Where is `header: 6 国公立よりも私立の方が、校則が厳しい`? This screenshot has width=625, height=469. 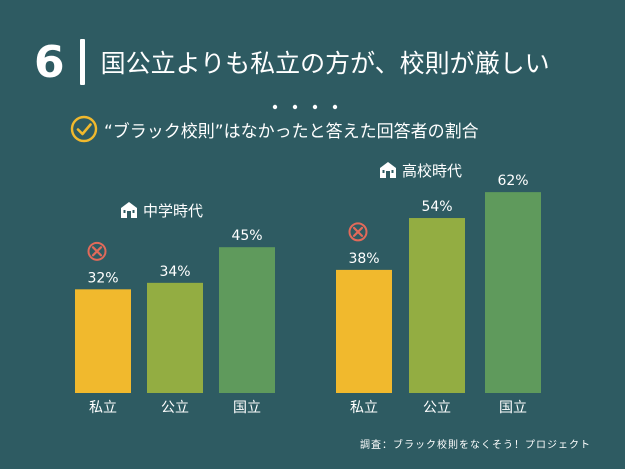
header: 6 国公立よりも私立の方が、校則が厳しい is located at coordinates (292, 62).